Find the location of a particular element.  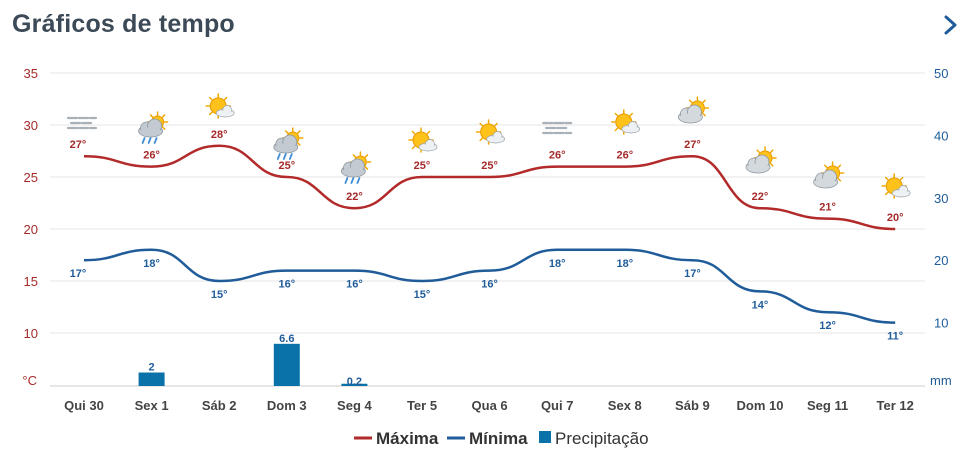

legend-min-label: Mínima is located at coordinates (498, 438).